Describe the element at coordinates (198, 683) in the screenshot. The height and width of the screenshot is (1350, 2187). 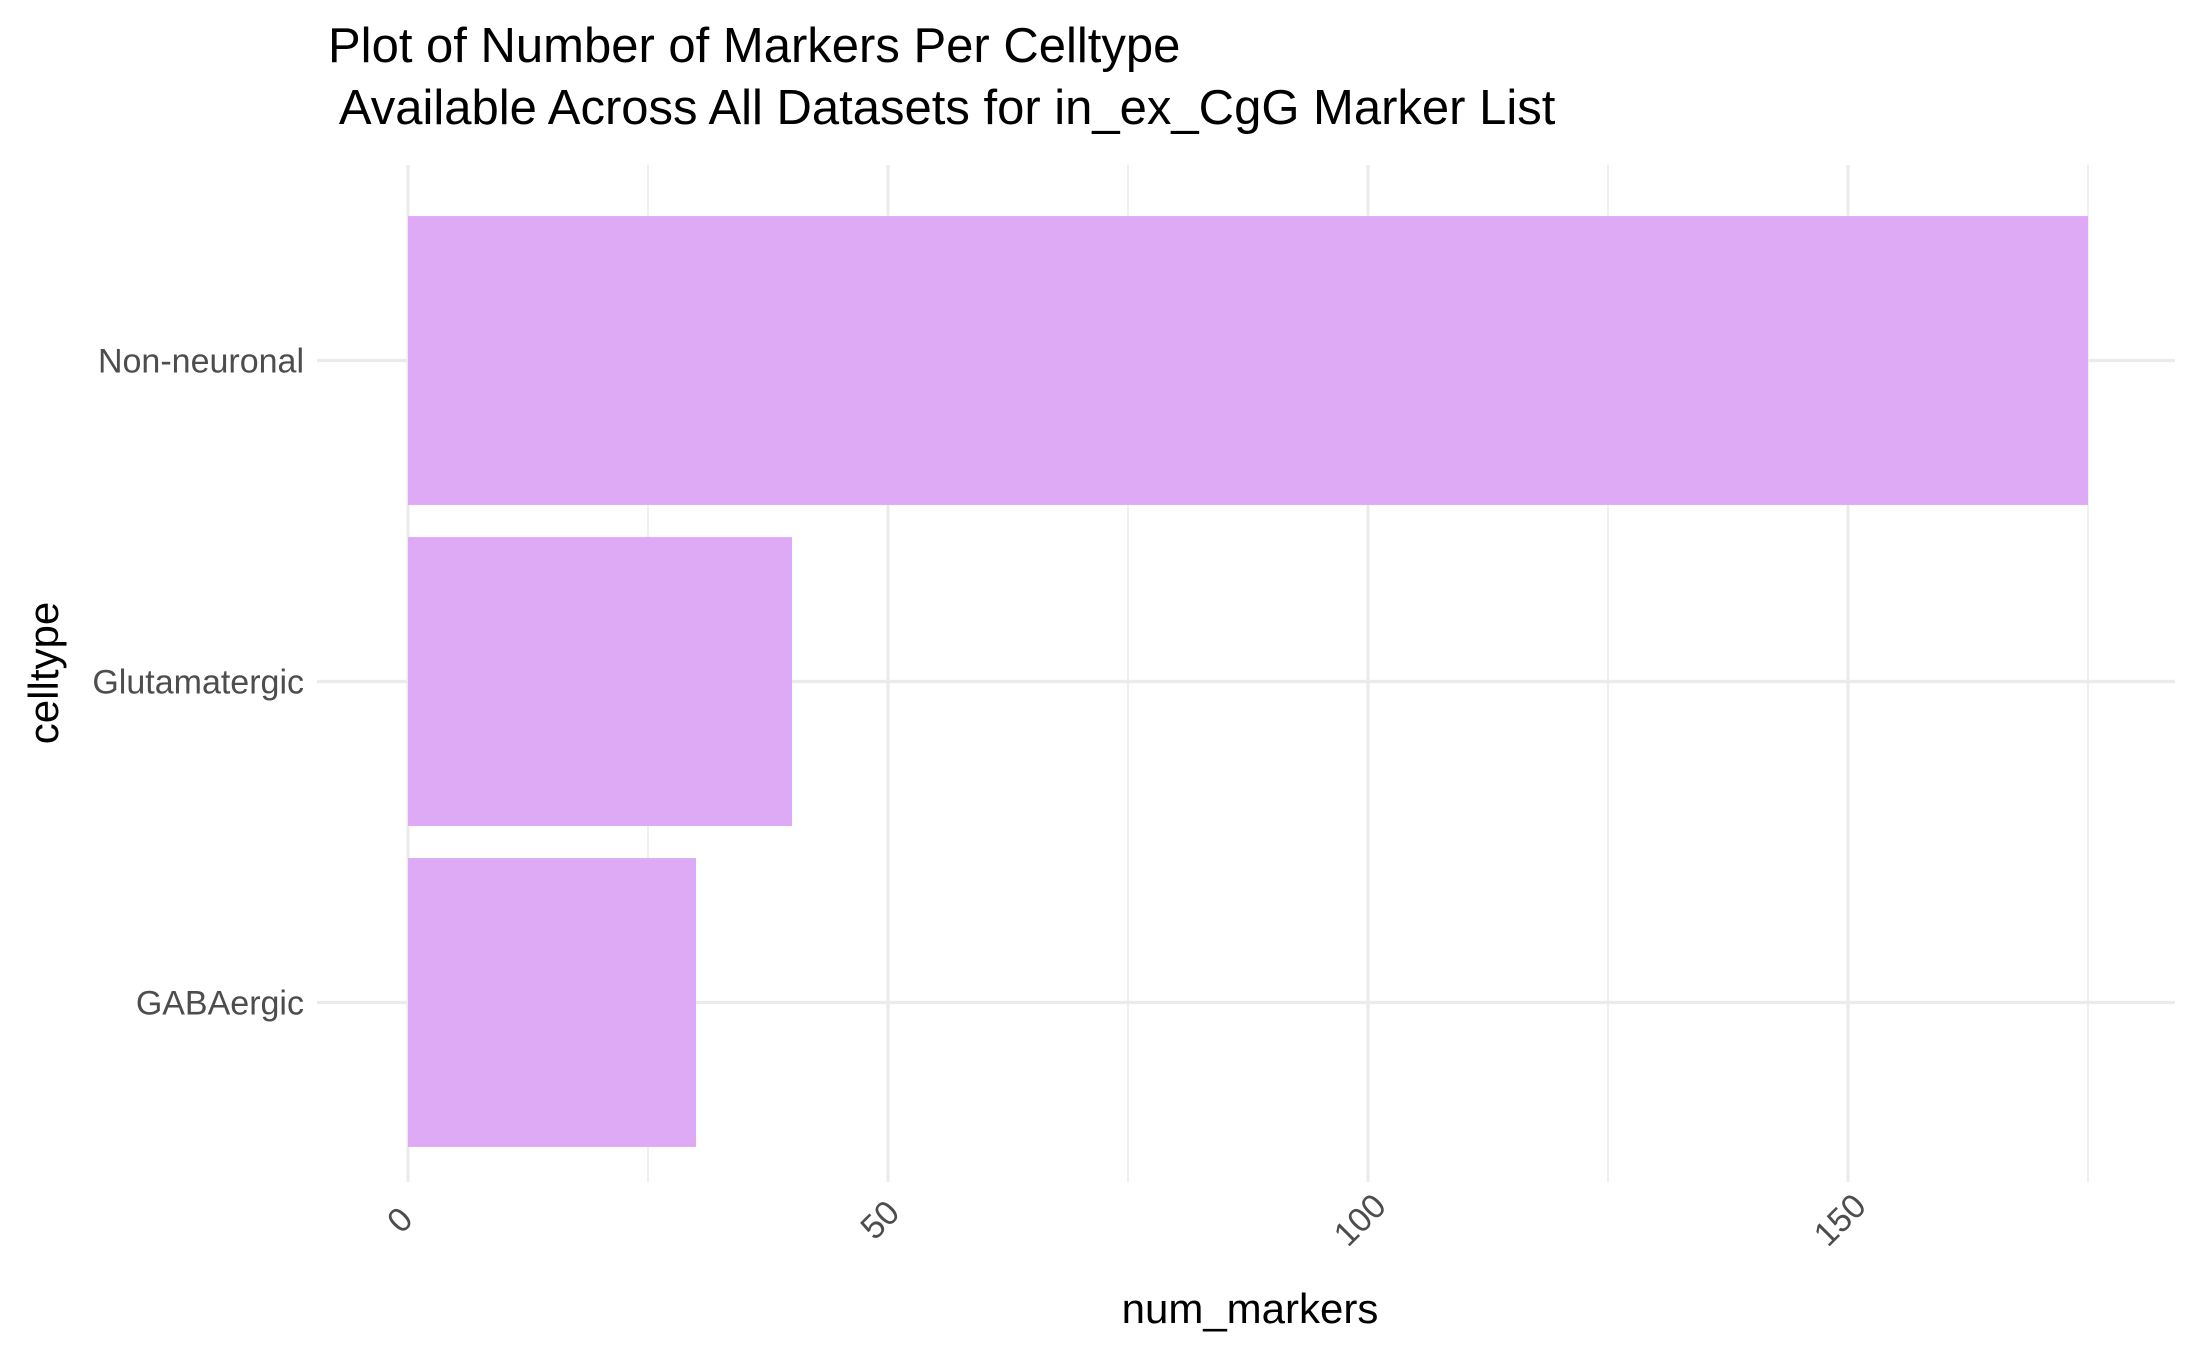
I see `y-tick-label: Glutamatergic` at that location.